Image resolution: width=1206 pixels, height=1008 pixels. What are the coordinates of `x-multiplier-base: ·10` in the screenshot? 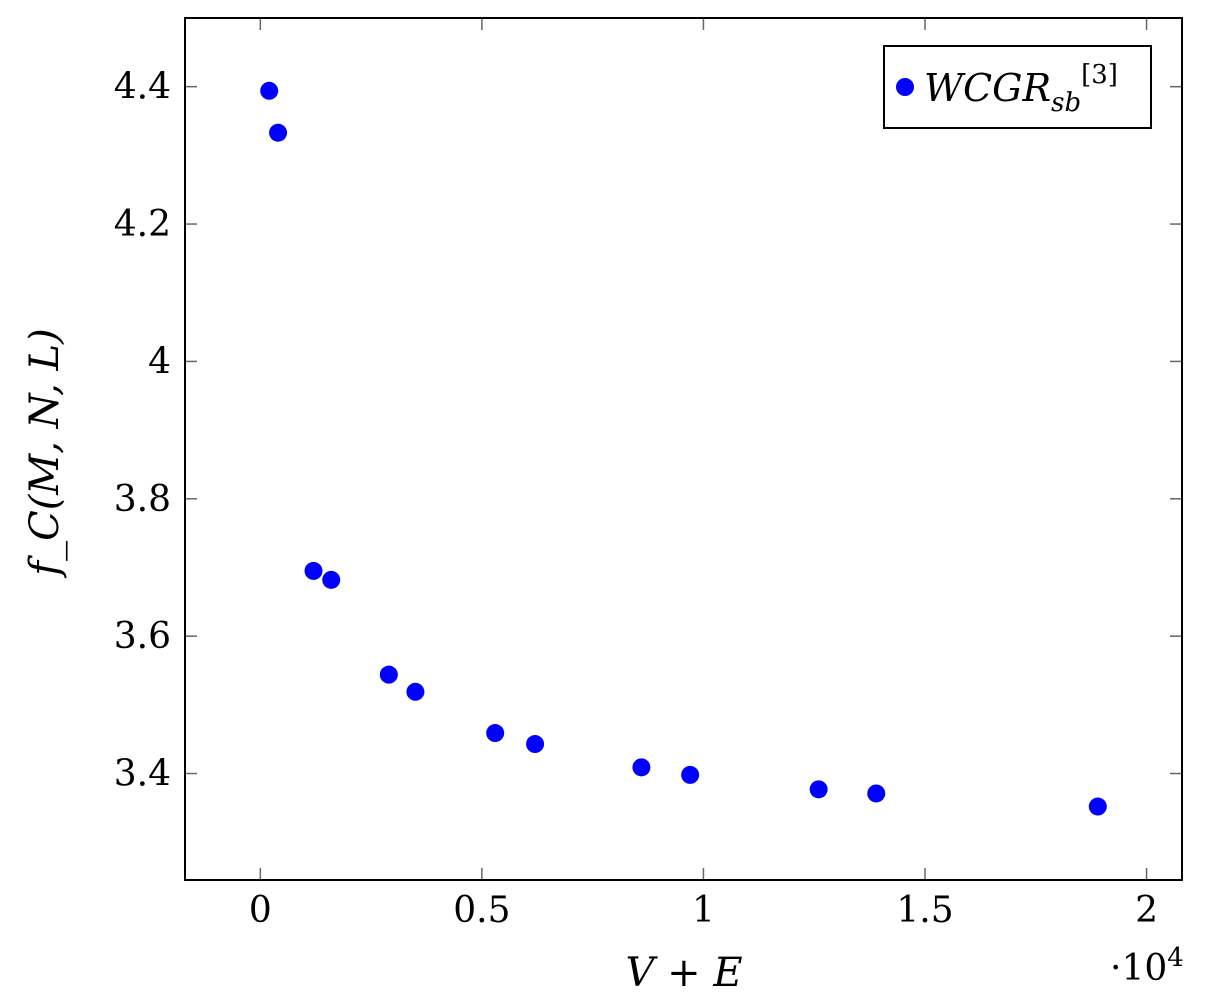 It's located at (1138, 968).